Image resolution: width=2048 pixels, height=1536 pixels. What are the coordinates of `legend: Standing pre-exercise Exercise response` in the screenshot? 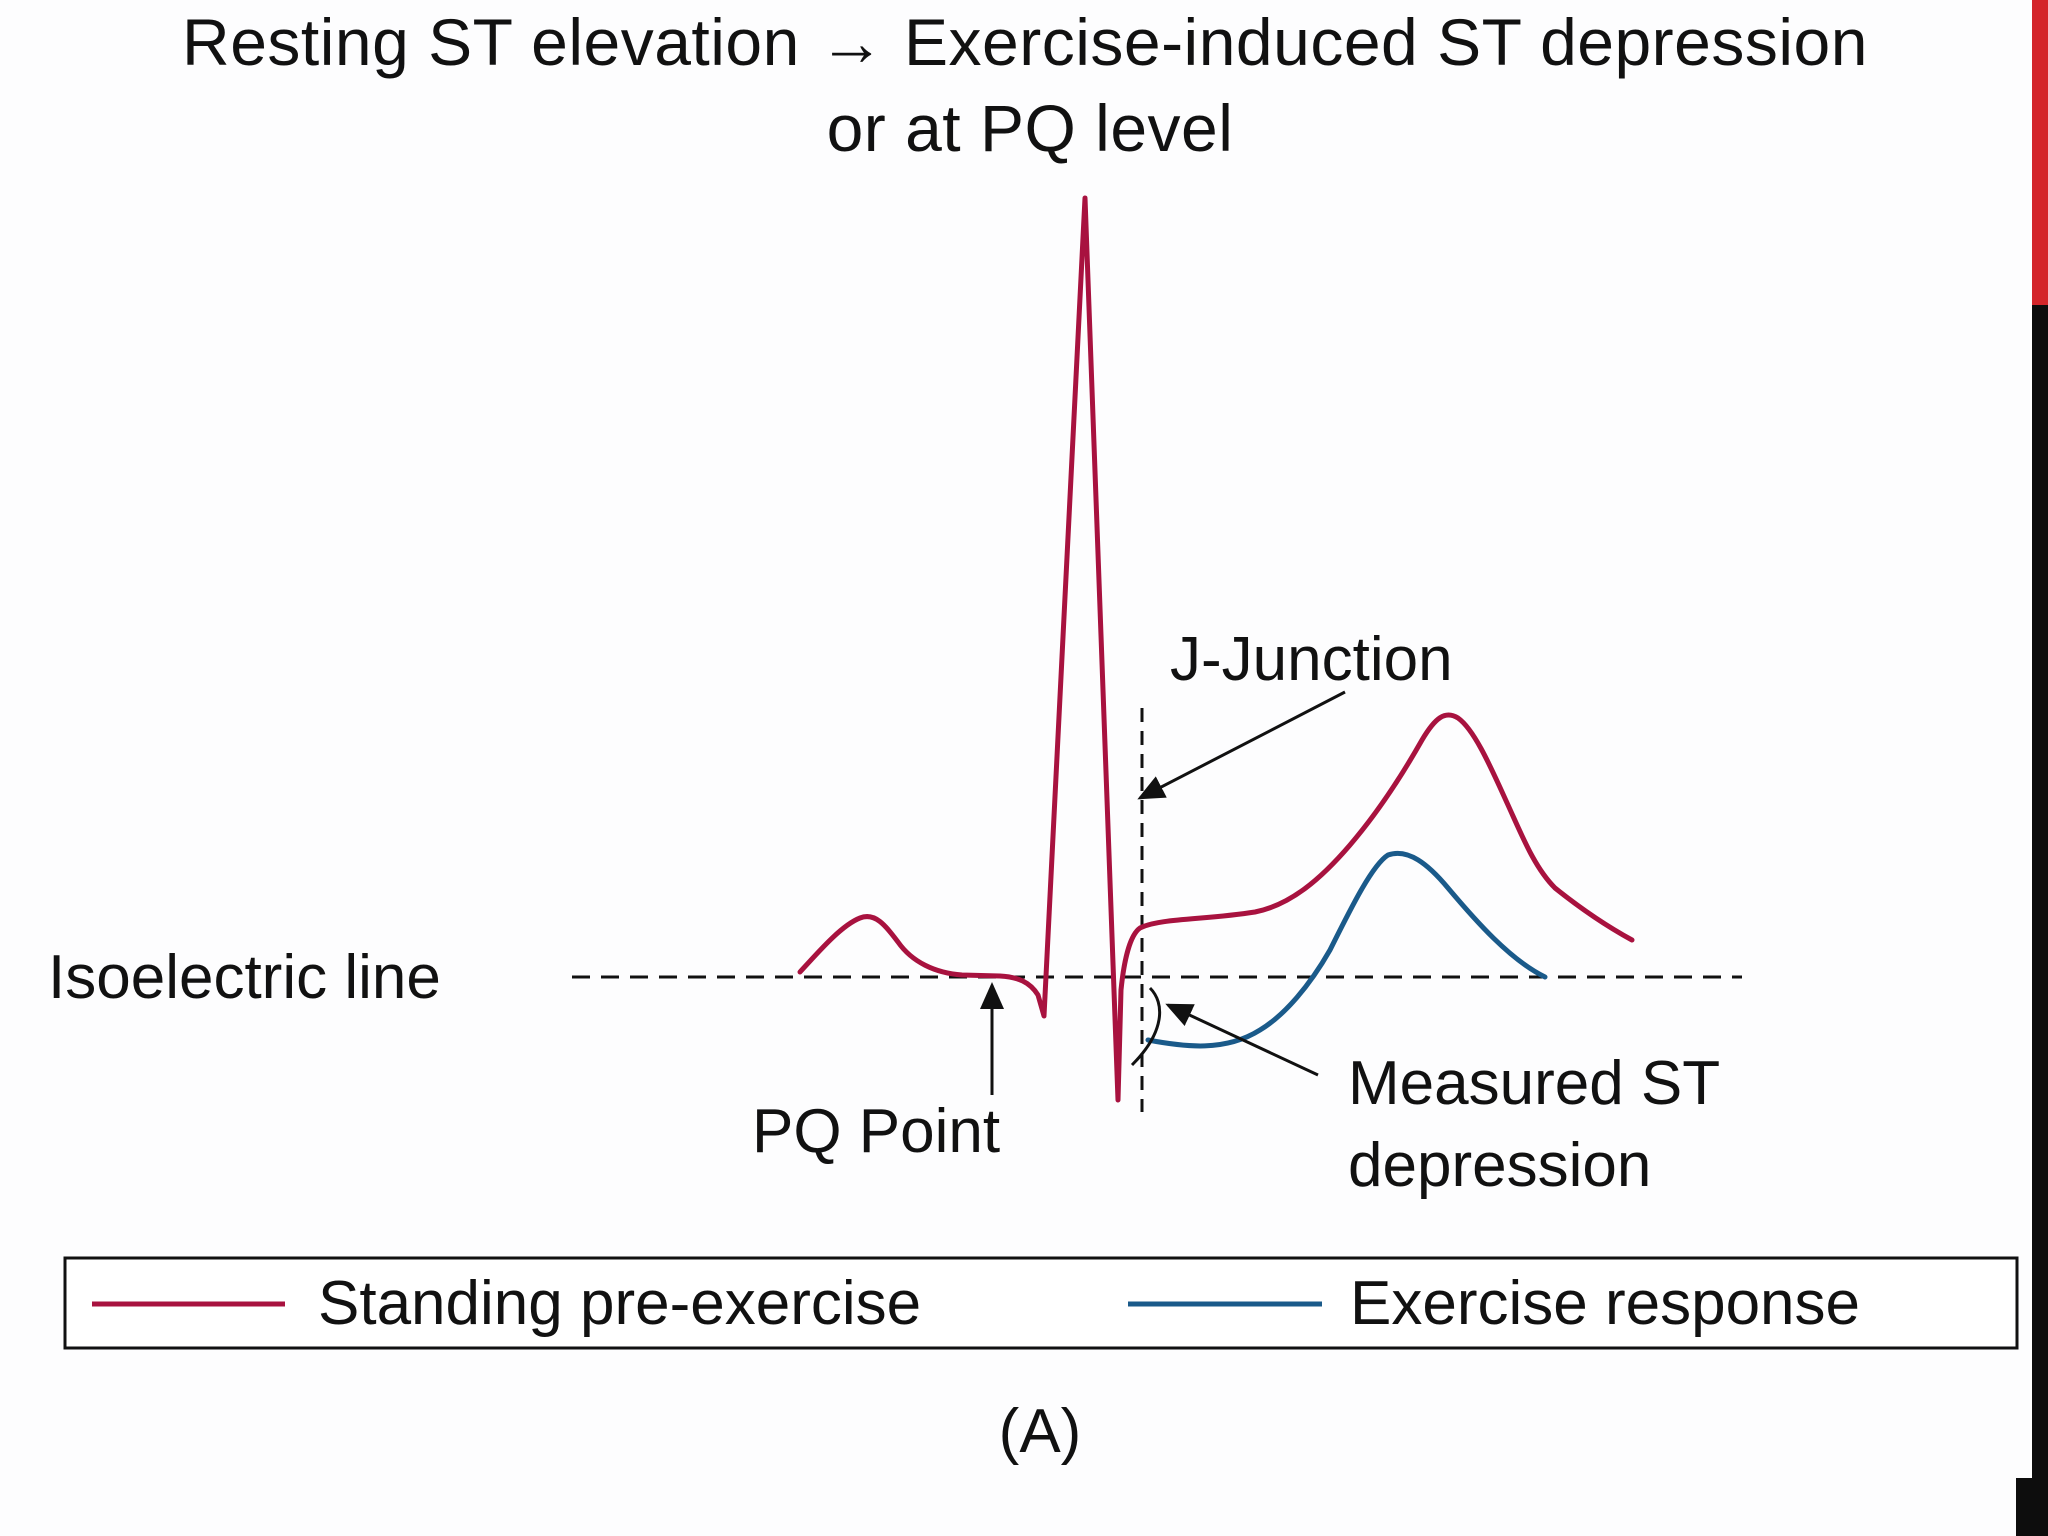 It's located at (1041, 1303).